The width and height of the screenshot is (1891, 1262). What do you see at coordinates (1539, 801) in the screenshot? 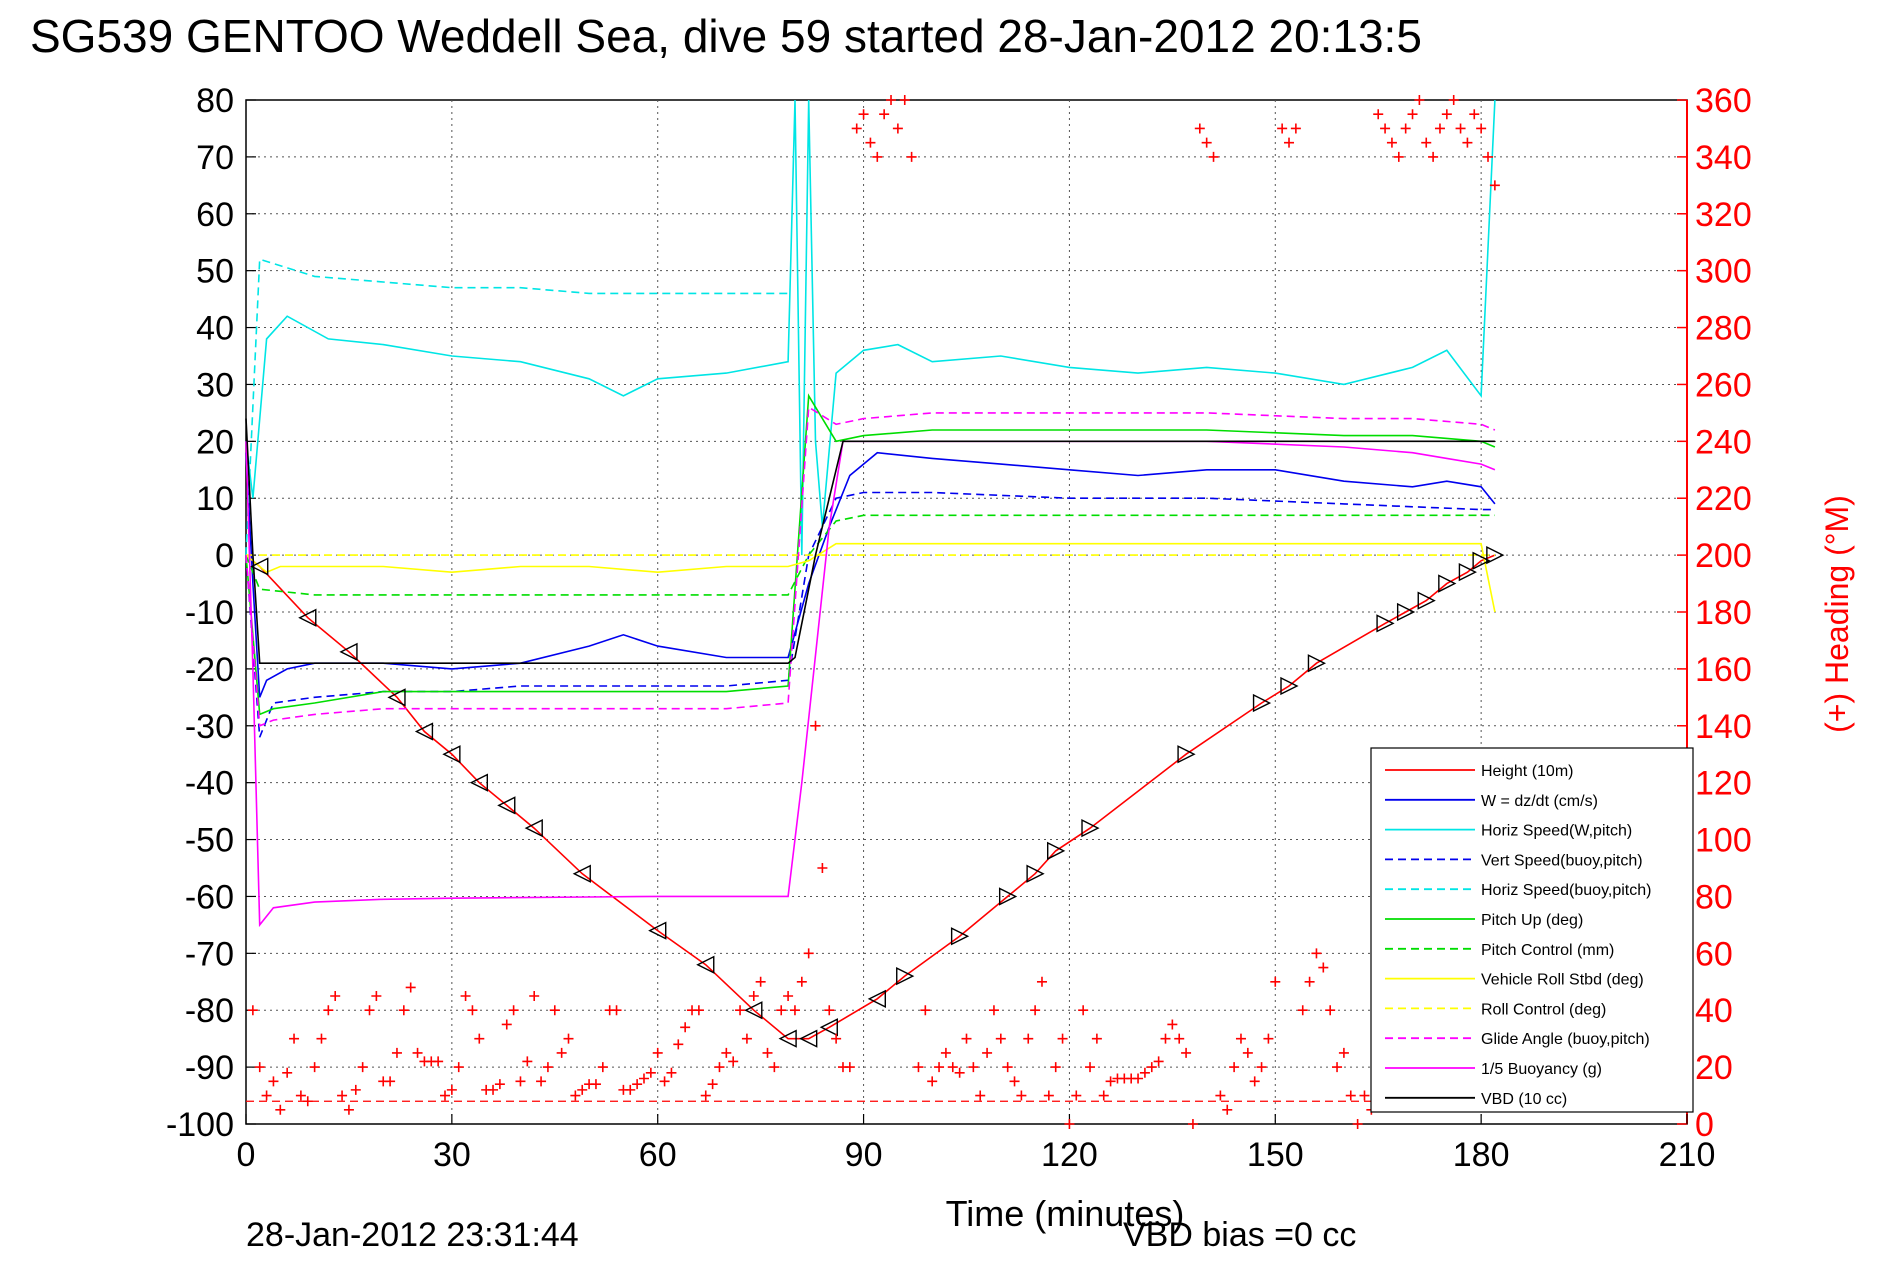
I see `legend-label: W = dz/dt (cm/s)` at bounding box center [1539, 801].